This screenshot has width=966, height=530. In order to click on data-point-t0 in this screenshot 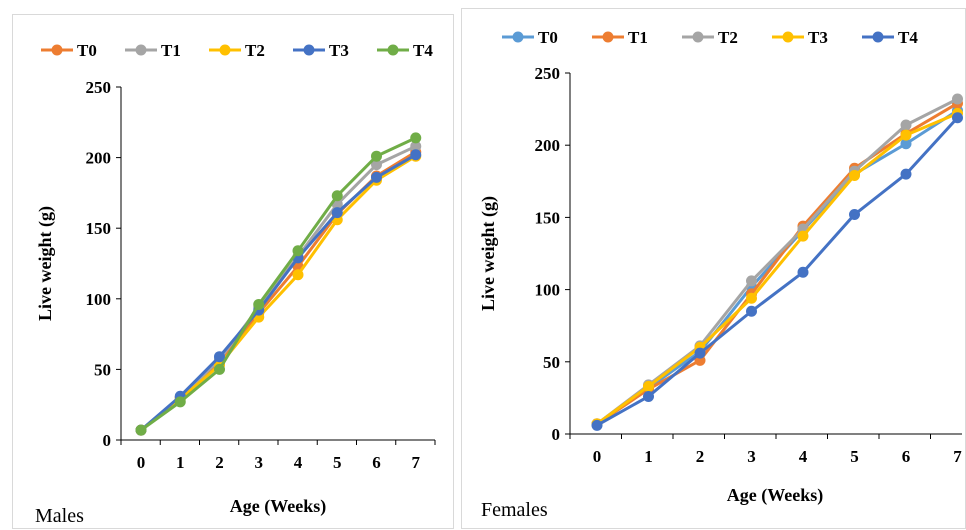, I will do `click(906, 144)`.